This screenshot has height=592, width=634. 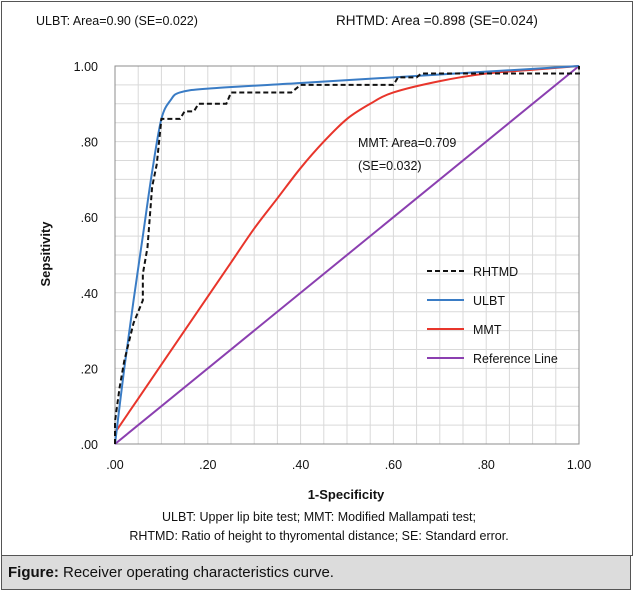 What do you see at coordinates (486, 465) in the screenshot?
I see `x-tick-label: .80` at bounding box center [486, 465].